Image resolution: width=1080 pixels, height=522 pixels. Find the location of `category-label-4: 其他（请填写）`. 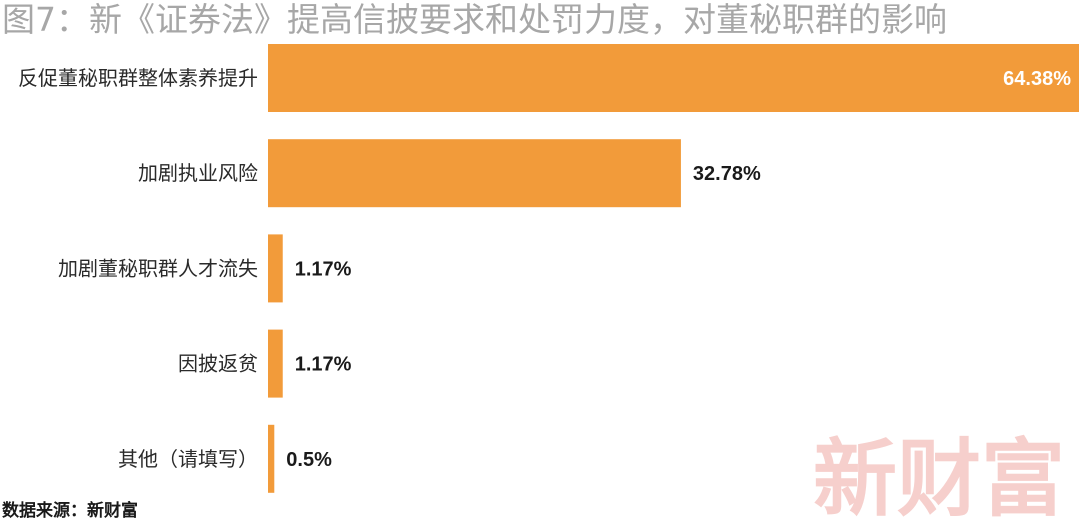

category-label-4: 其他（请填写） is located at coordinates (188, 459).